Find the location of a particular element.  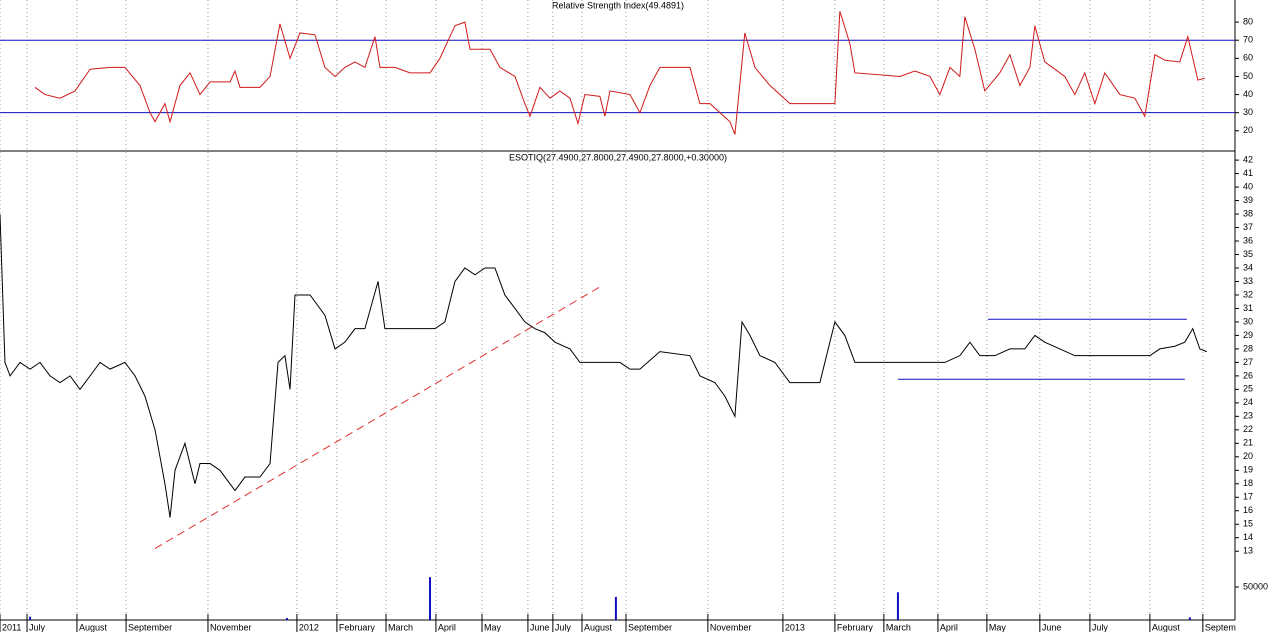

y-tick-label: 16 is located at coordinates (1248, 510).